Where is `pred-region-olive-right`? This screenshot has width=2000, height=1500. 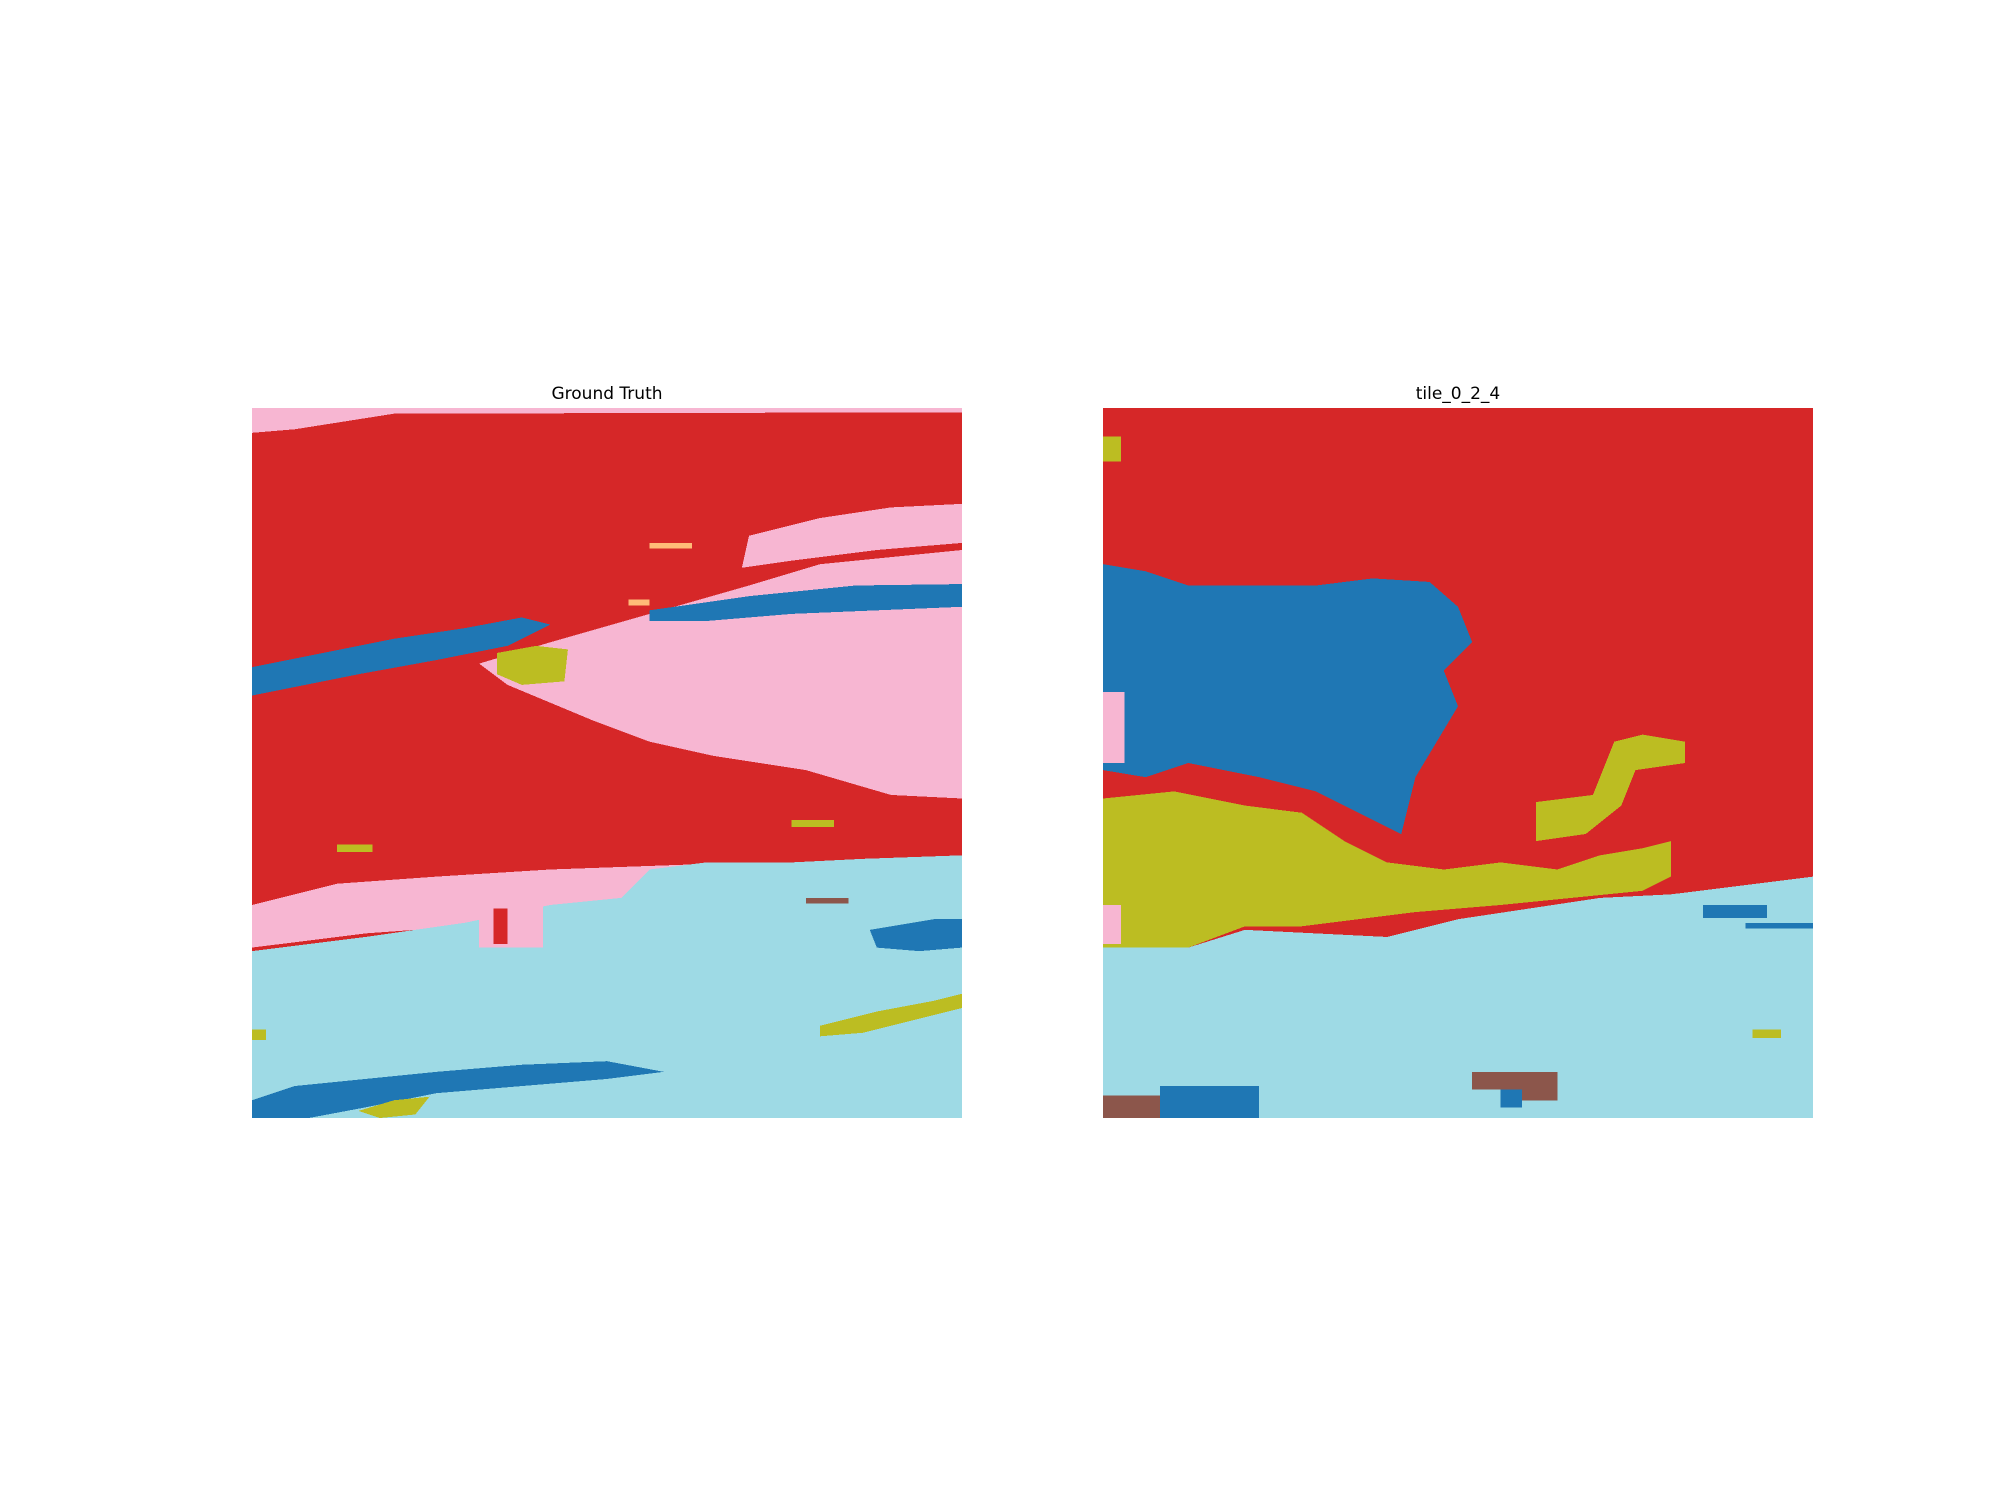 pred-region-olive-right is located at coordinates (1611, 788).